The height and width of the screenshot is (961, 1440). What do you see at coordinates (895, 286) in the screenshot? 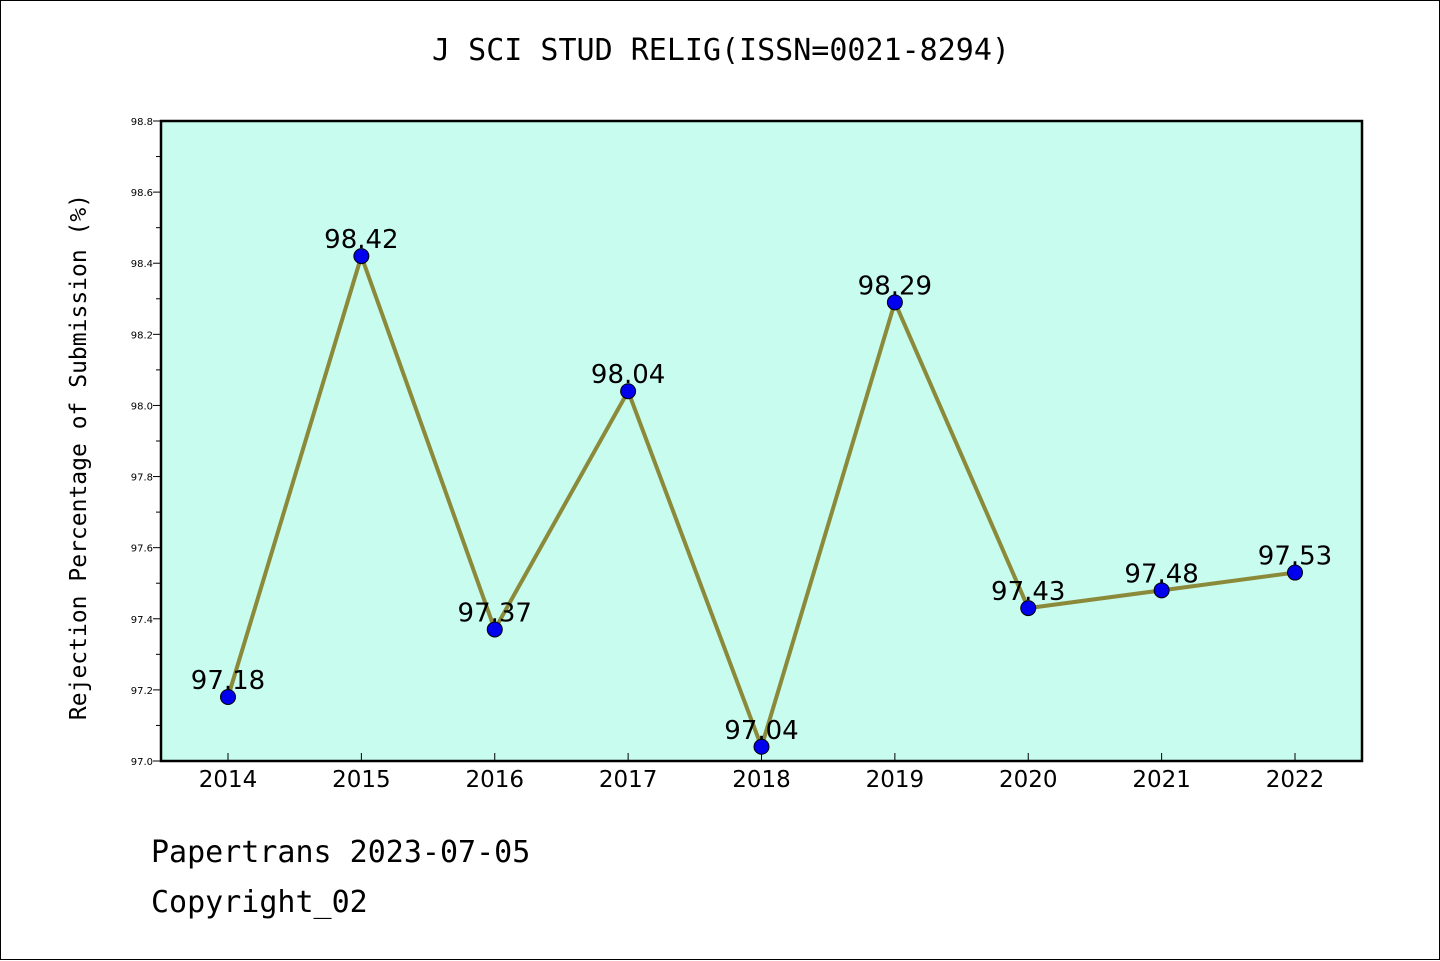
I see `data-point-label: 98.29` at bounding box center [895, 286].